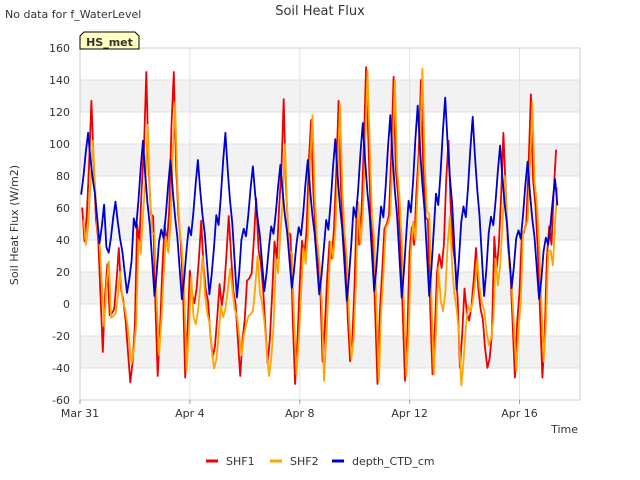 The image size is (640, 480). Describe the element at coordinates (393, 461) in the screenshot. I see `legend-label: depth_CTD_cm` at that location.